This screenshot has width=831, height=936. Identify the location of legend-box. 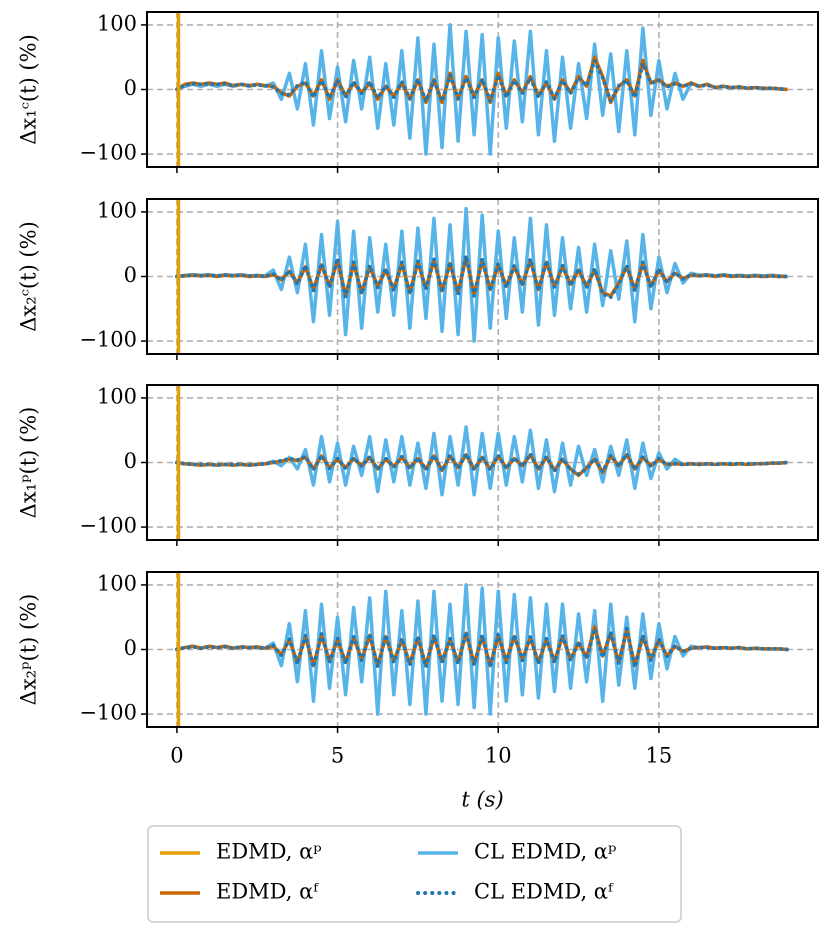
(414, 874).